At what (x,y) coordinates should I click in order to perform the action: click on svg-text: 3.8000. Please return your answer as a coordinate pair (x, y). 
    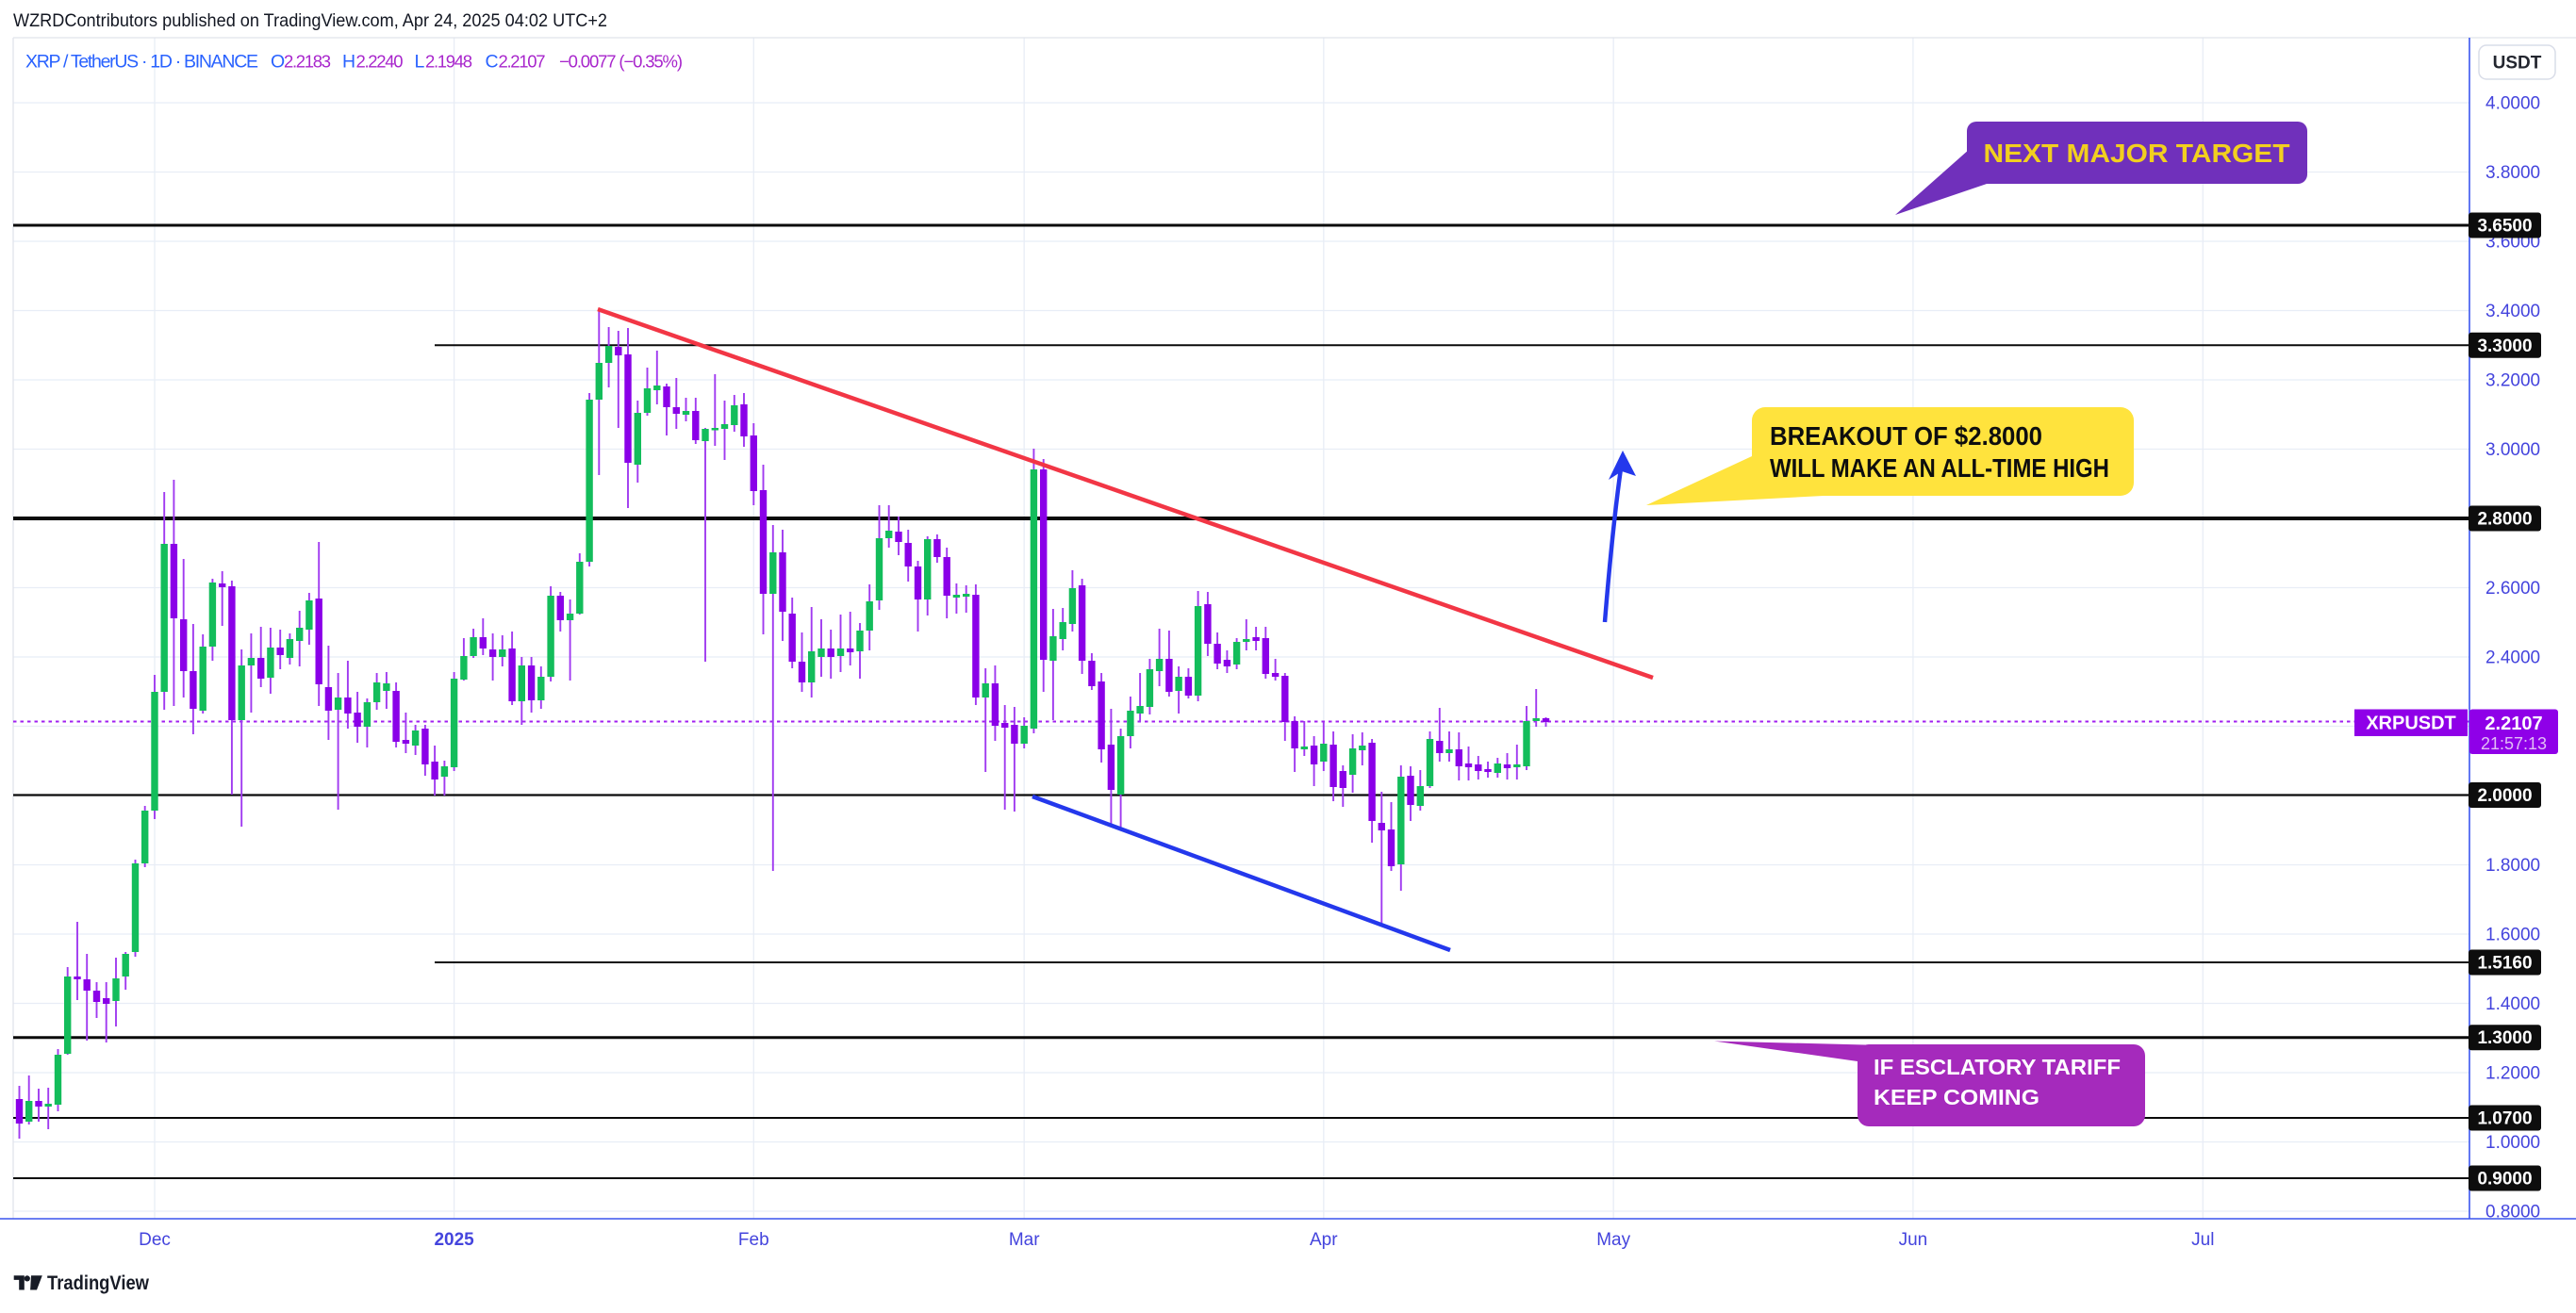
    Looking at the image, I should click on (2512, 173).